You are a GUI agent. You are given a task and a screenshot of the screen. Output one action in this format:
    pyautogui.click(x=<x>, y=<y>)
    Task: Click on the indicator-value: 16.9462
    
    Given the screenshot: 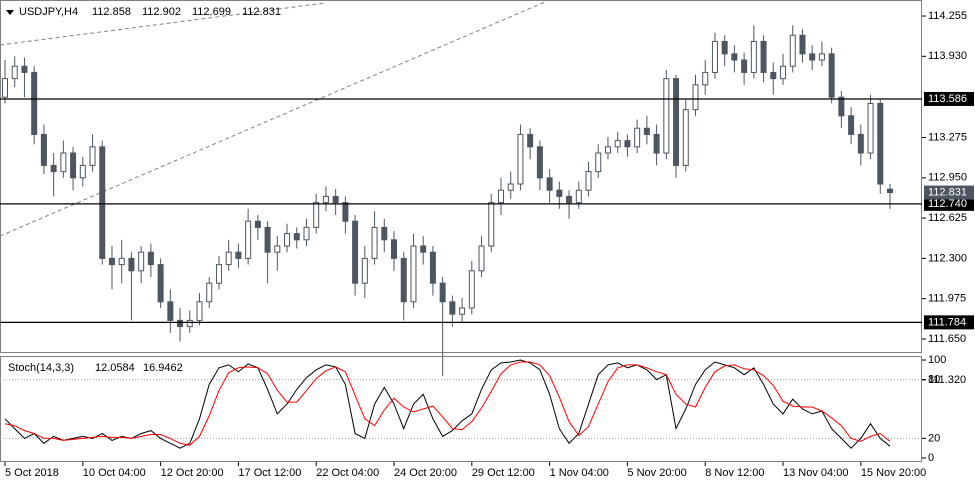 What is the action you would take?
    pyautogui.click(x=163, y=368)
    